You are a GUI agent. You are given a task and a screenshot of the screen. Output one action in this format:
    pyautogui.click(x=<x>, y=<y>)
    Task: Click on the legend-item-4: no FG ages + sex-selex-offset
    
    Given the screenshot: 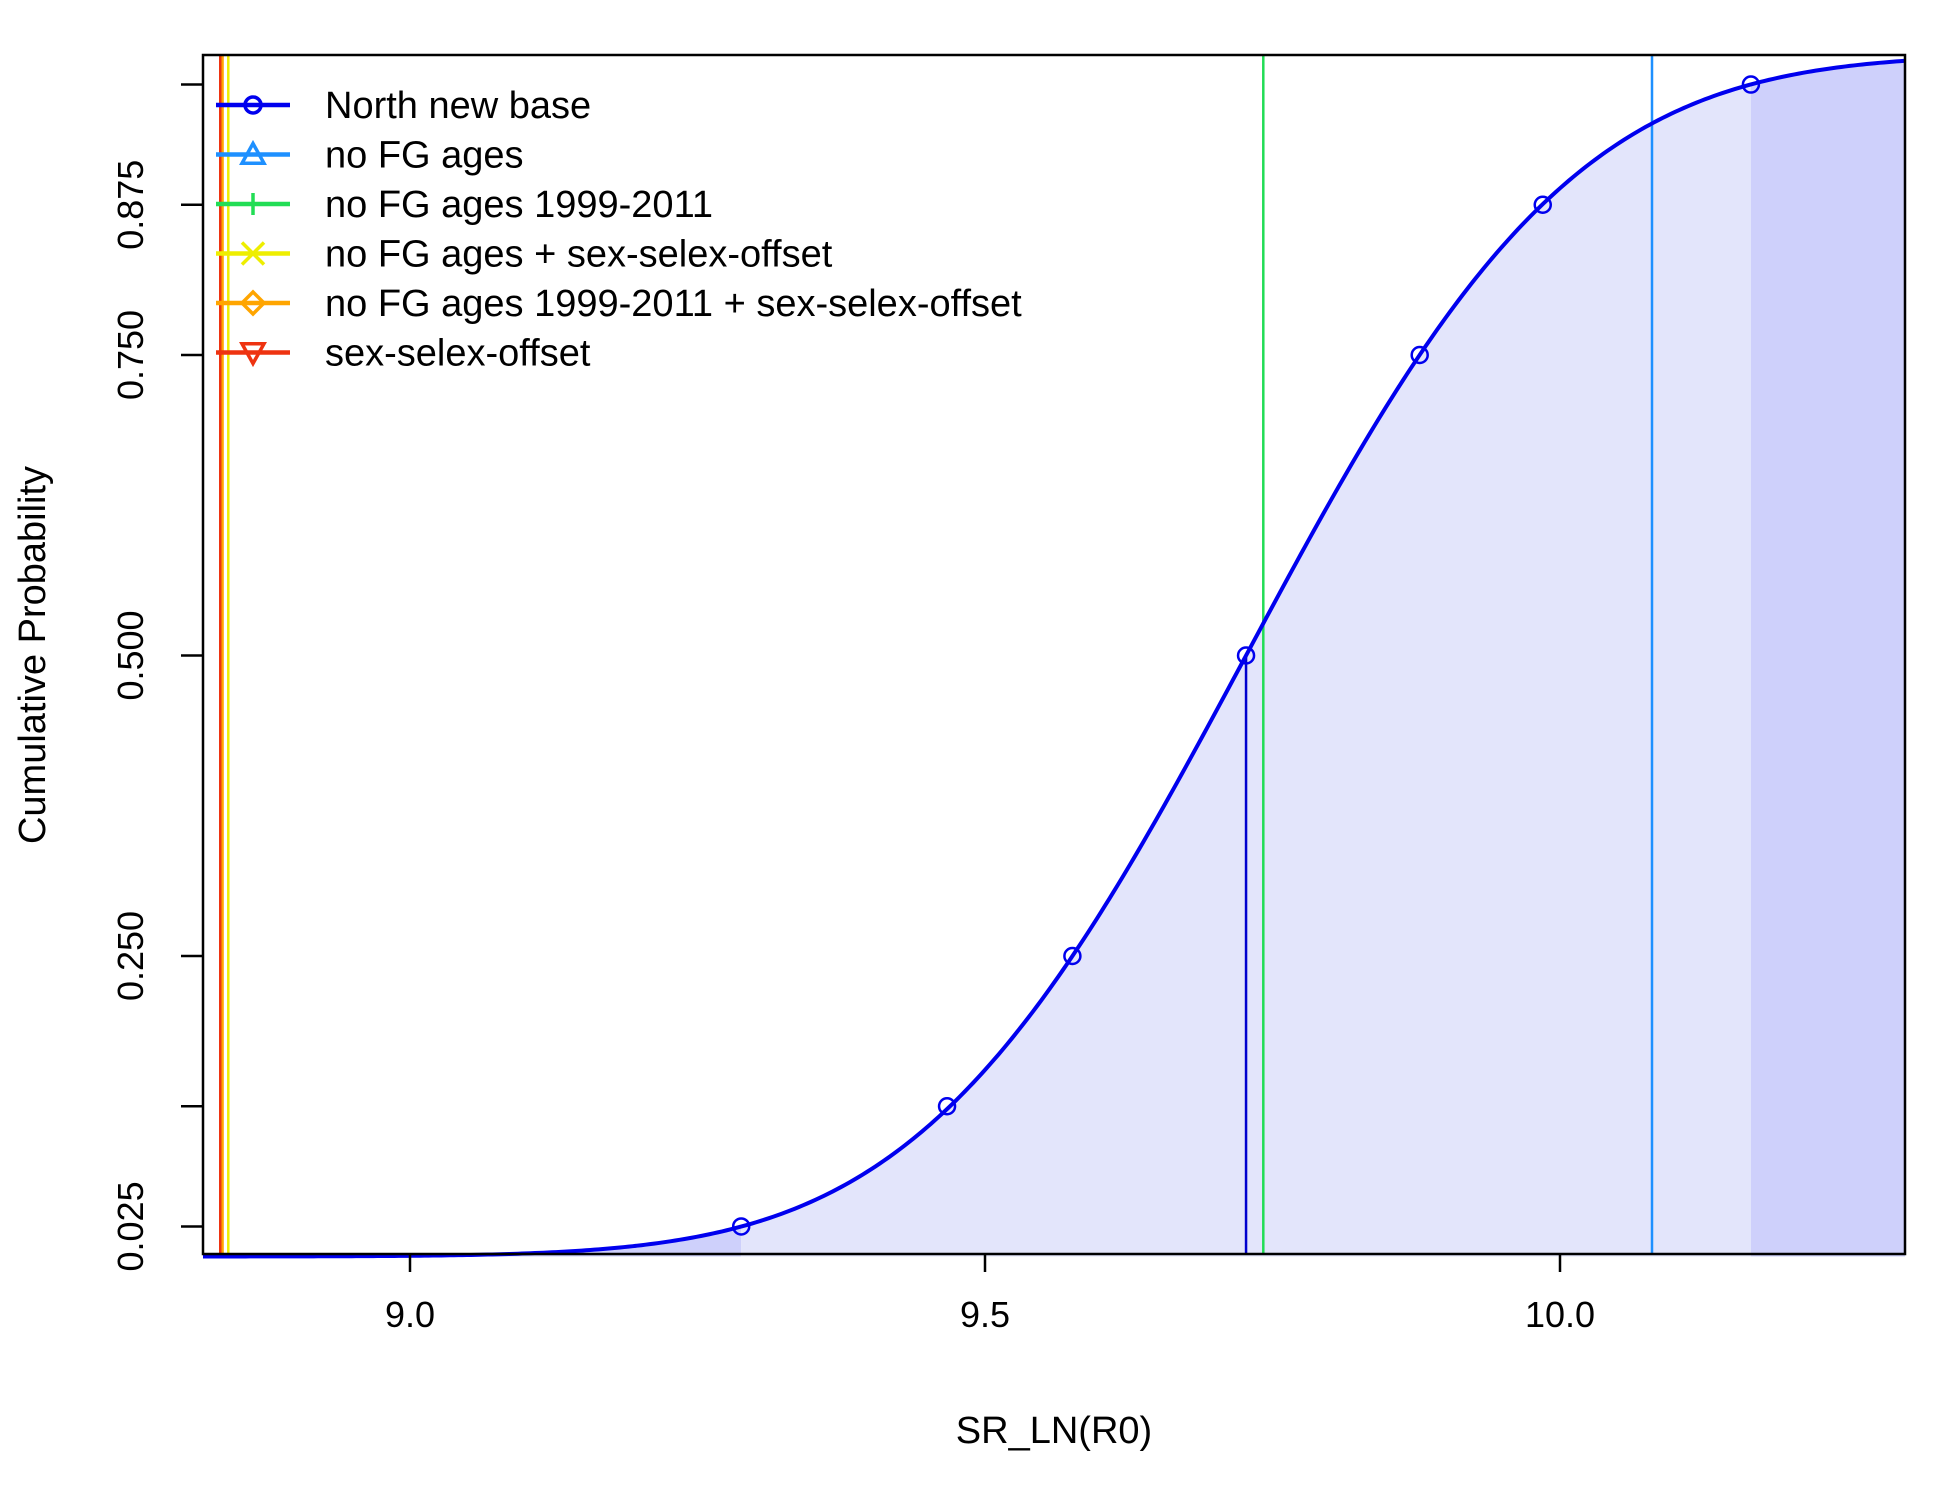 What is the action you would take?
    pyautogui.click(x=524, y=255)
    